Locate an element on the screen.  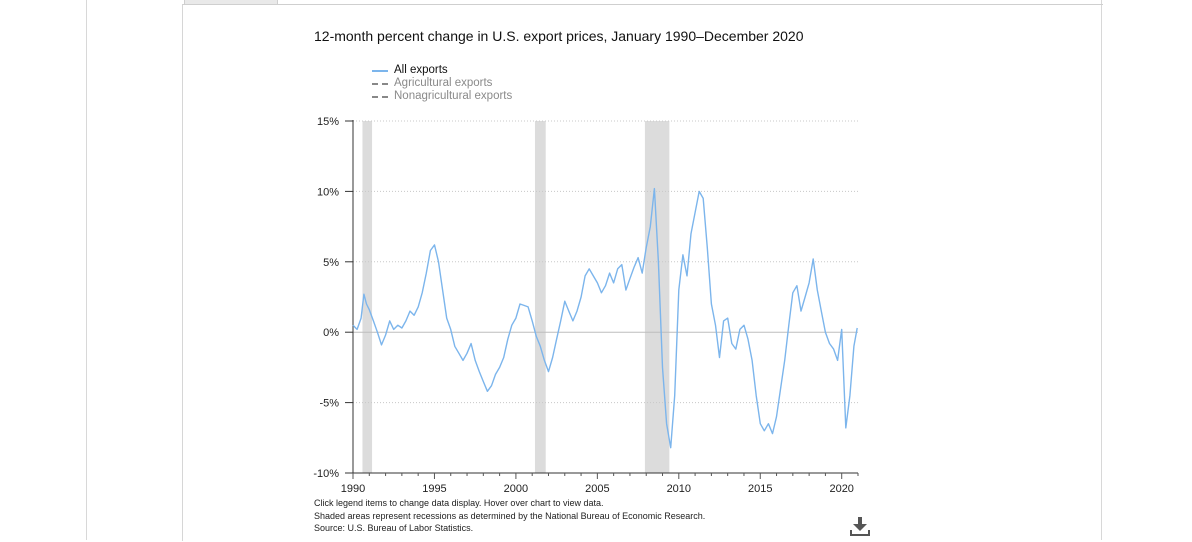
legend-item-agricultural-exports: Agricultural exports is located at coordinates (442, 83).